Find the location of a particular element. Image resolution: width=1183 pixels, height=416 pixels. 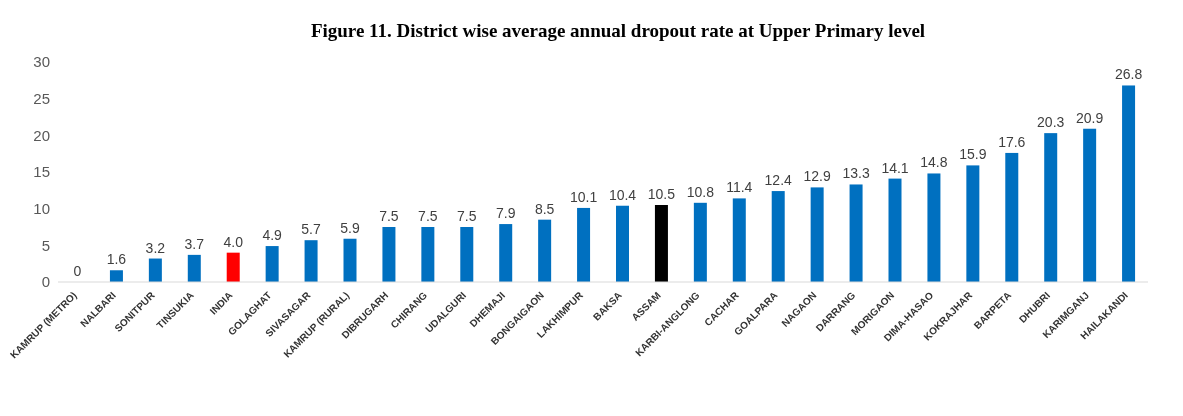

data-label: 7.9 is located at coordinates (505, 213).